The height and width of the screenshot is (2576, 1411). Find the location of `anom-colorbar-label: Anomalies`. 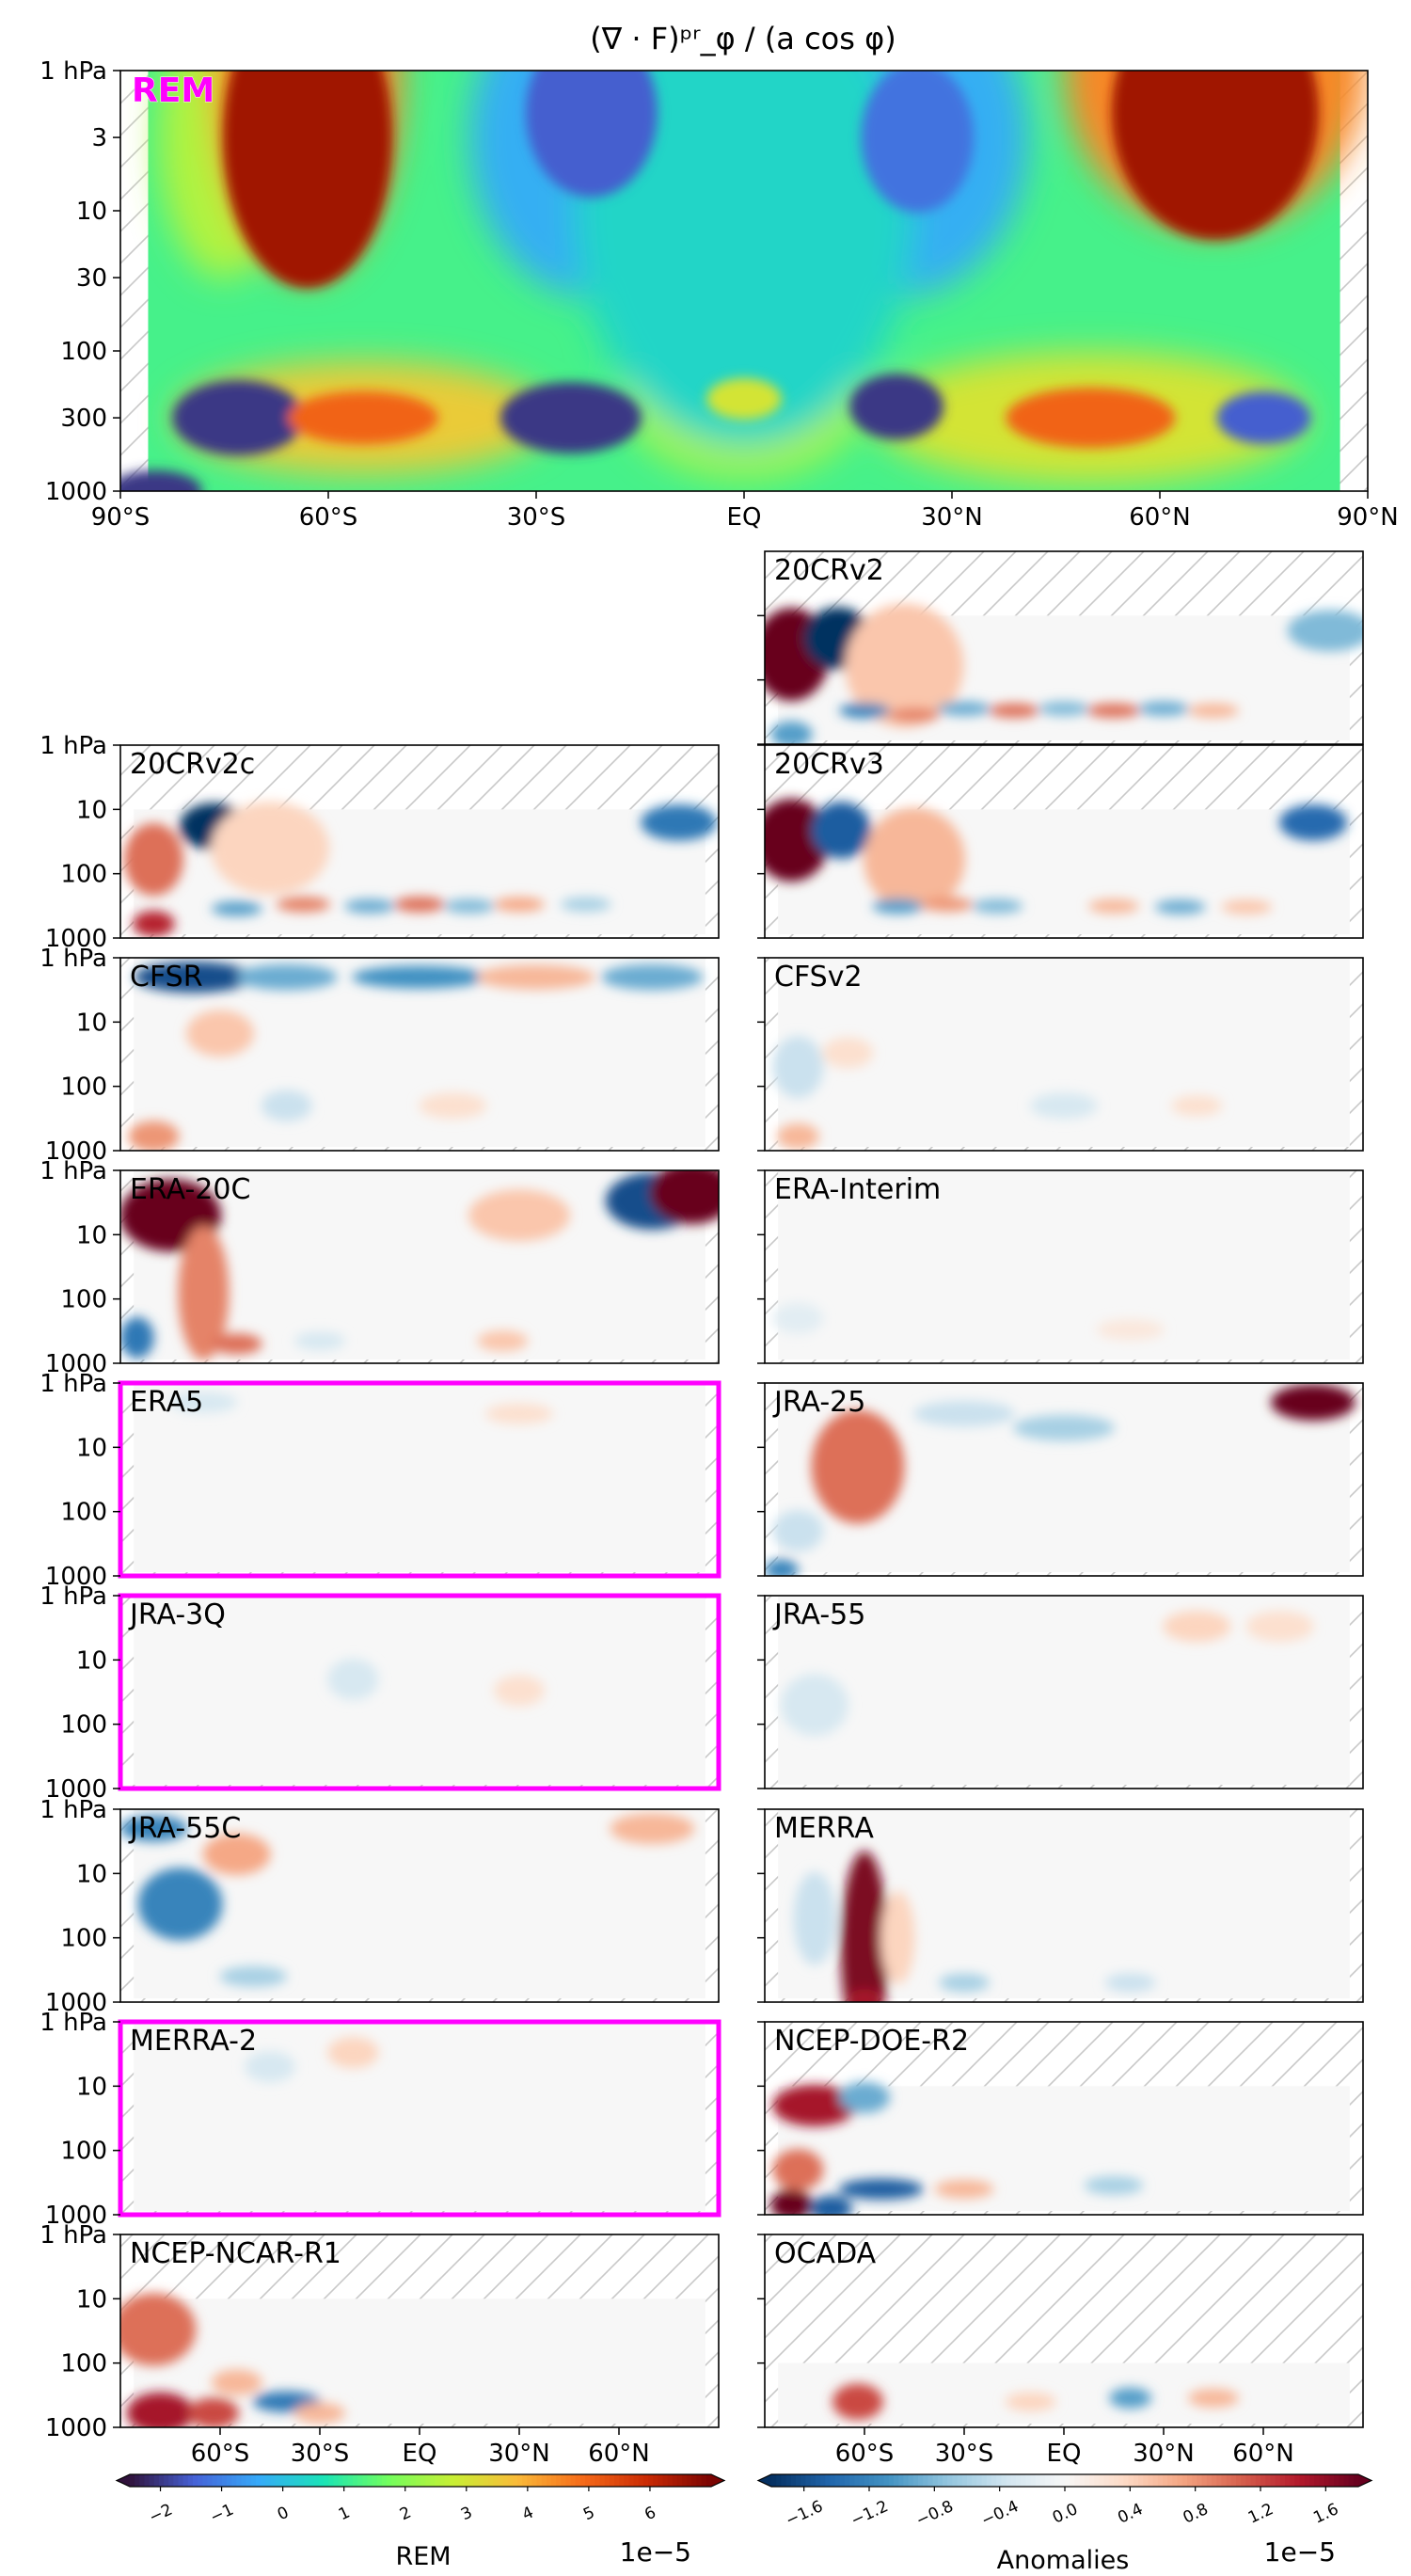

anom-colorbar-label: Anomalies is located at coordinates (1063, 2560).